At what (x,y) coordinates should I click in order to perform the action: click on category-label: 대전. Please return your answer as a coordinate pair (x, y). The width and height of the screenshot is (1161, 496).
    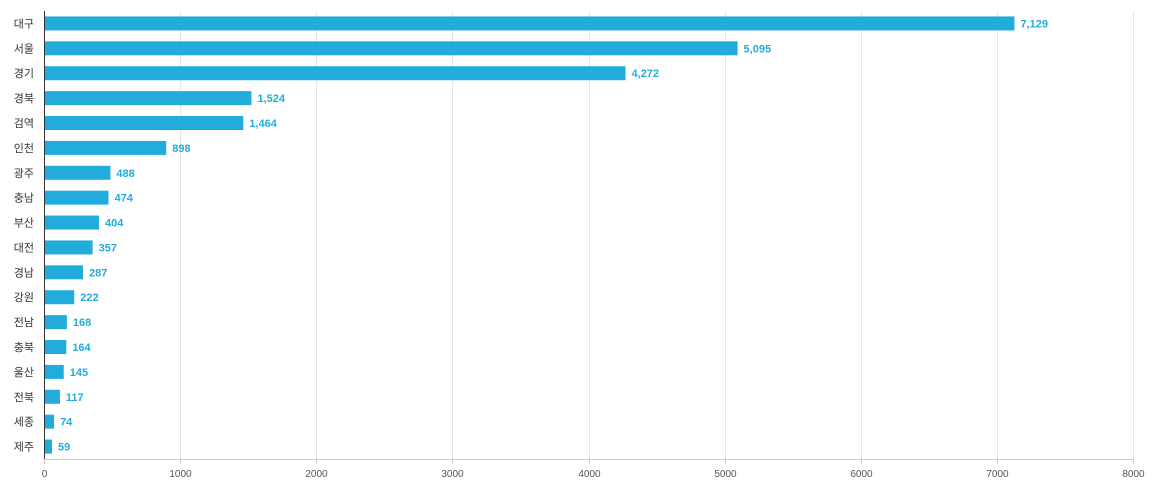
    Looking at the image, I should click on (24, 247).